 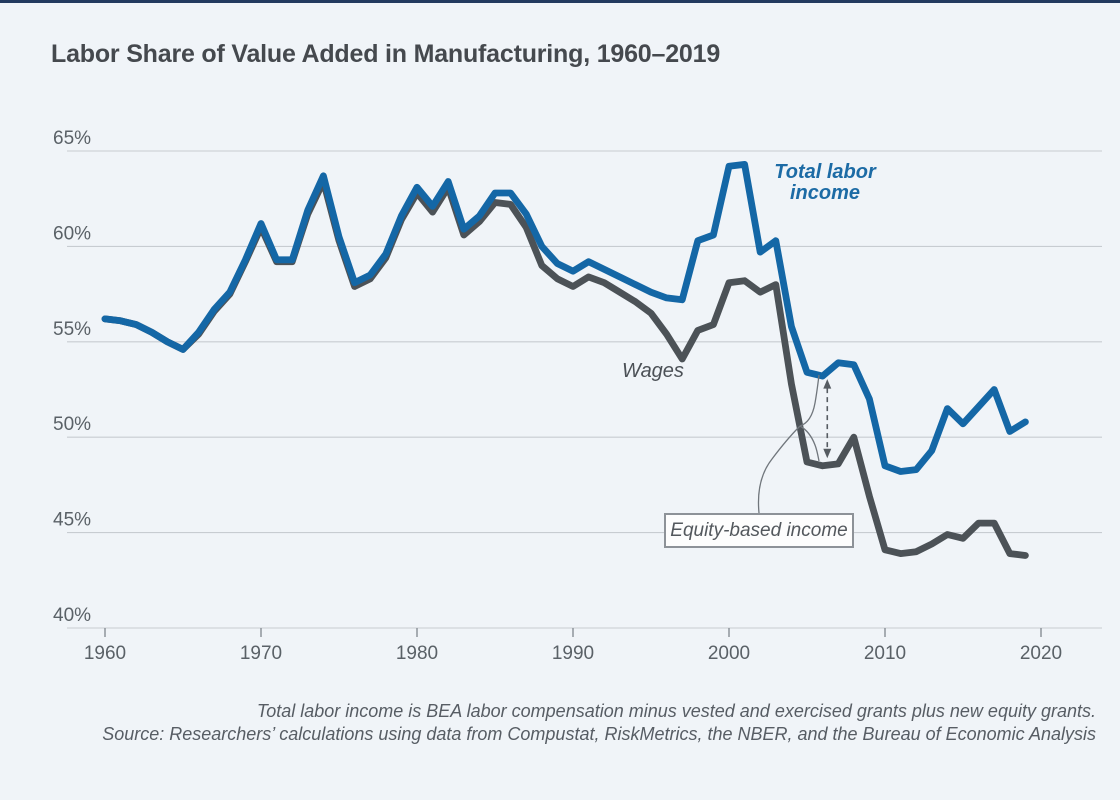 What do you see at coordinates (729, 653) in the screenshot?
I see `x-axis-label: 2000` at bounding box center [729, 653].